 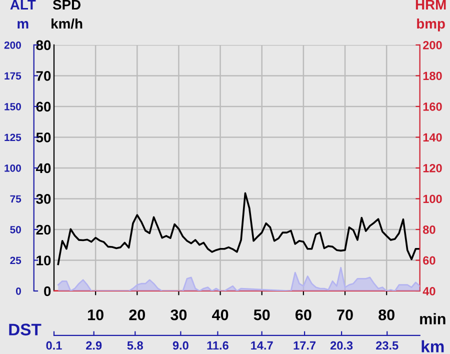 What do you see at coordinates (15, 230) in the screenshot?
I see `y3-tick-label: 50` at bounding box center [15, 230].